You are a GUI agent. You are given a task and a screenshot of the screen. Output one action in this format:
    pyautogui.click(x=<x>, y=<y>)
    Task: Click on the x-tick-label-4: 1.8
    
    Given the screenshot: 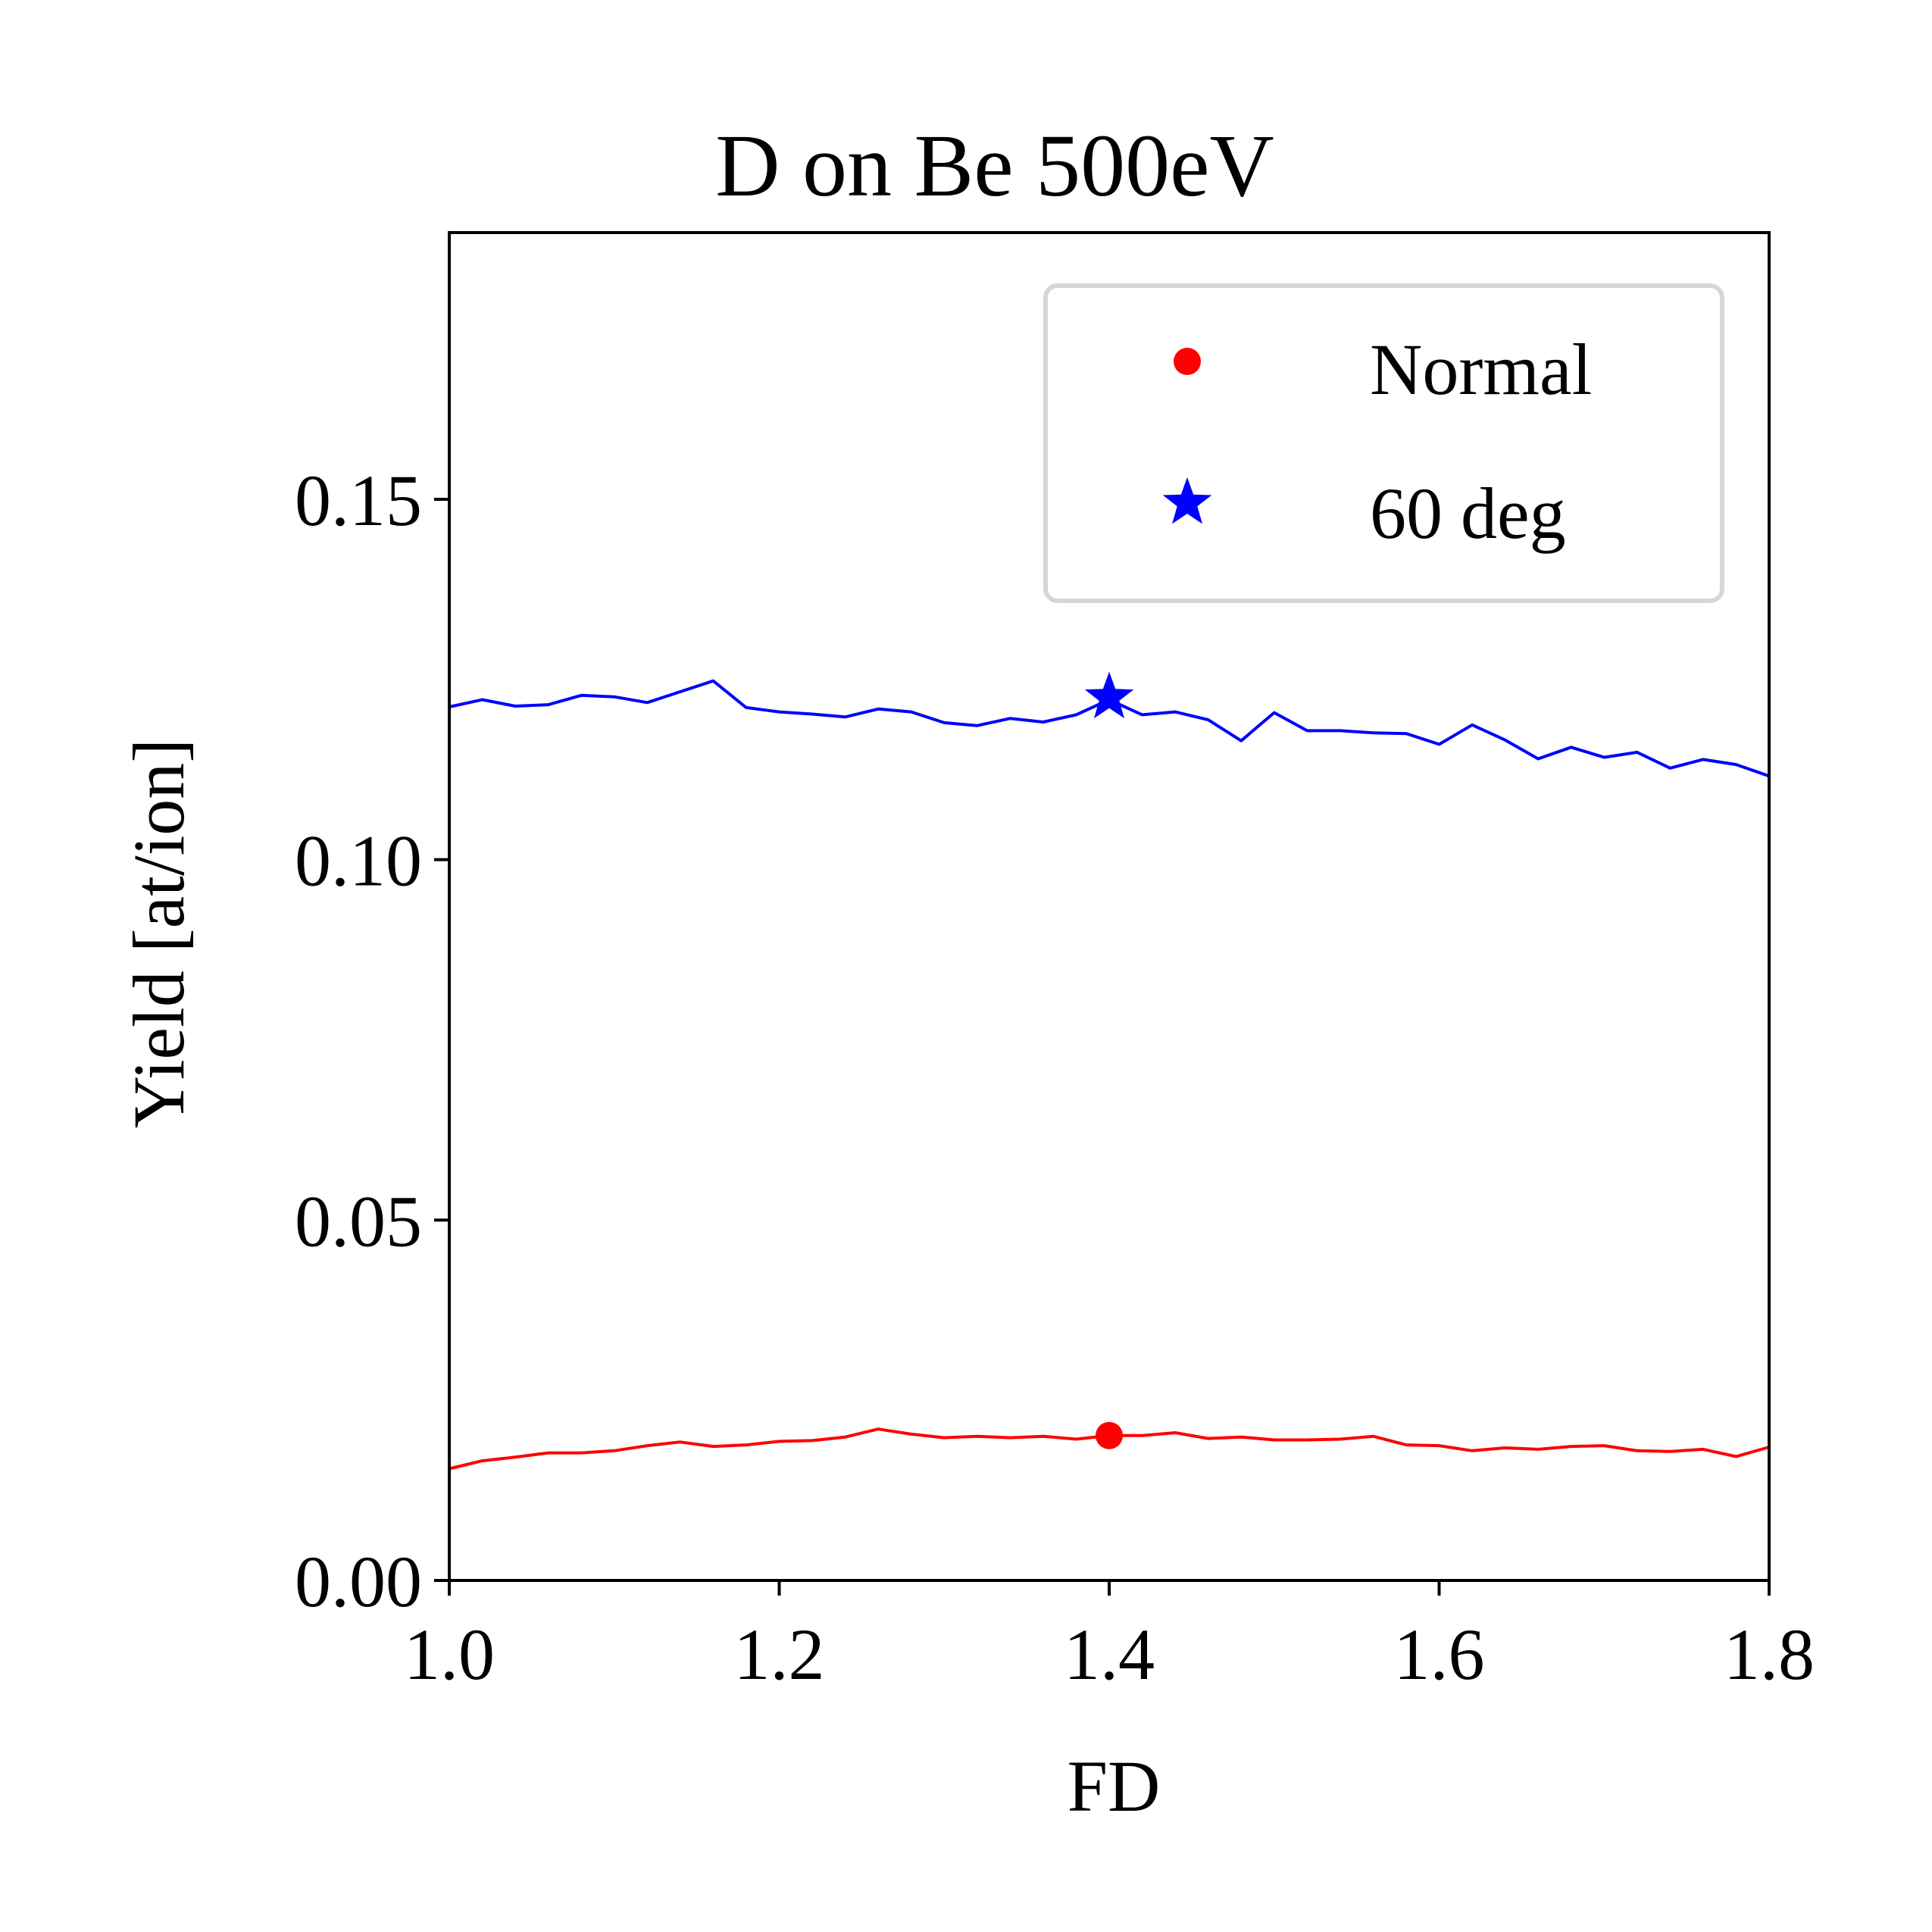 What is the action you would take?
    pyautogui.click(x=1769, y=1654)
    